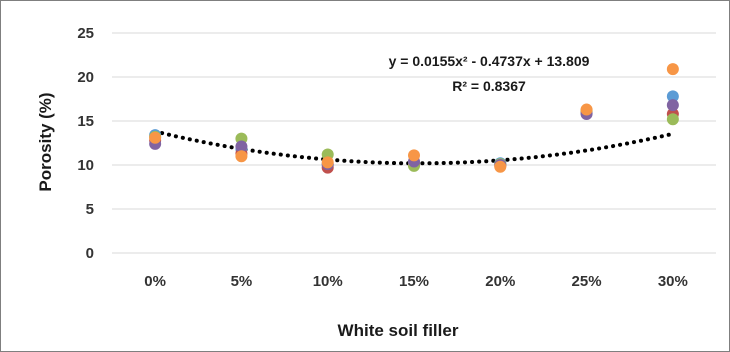 Image resolution: width=730 pixels, height=352 pixels. I want to click on y-axis-title: Porosity (%), so click(45, 141).